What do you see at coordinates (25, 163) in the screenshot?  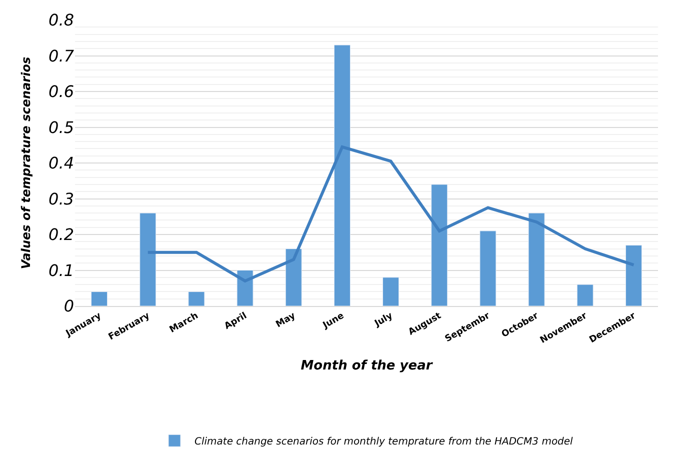 I see `y-axis-title: Values of temprature scenarios` at bounding box center [25, 163].